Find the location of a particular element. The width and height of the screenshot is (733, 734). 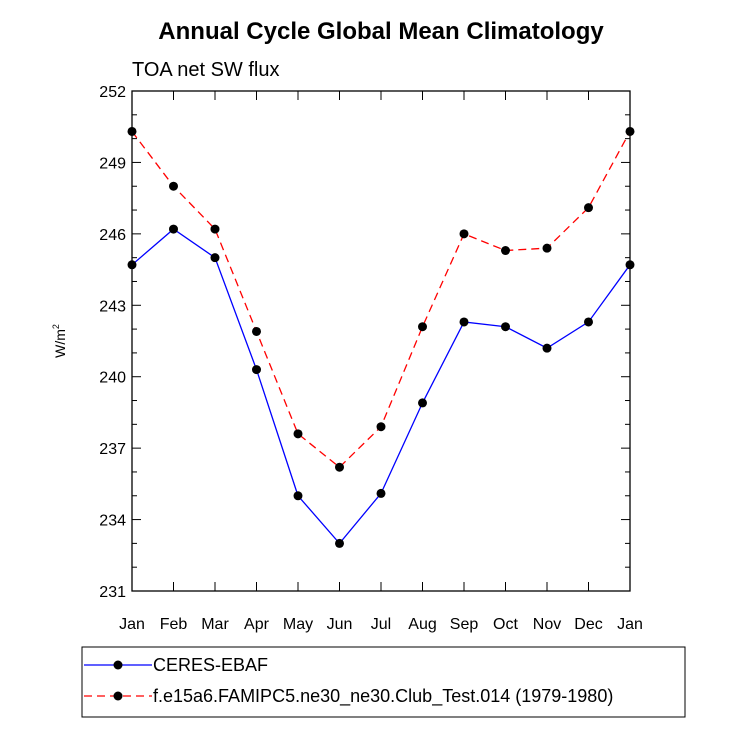

legend-label-ceres: CERES-EBAF is located at coordinates (210, 665).